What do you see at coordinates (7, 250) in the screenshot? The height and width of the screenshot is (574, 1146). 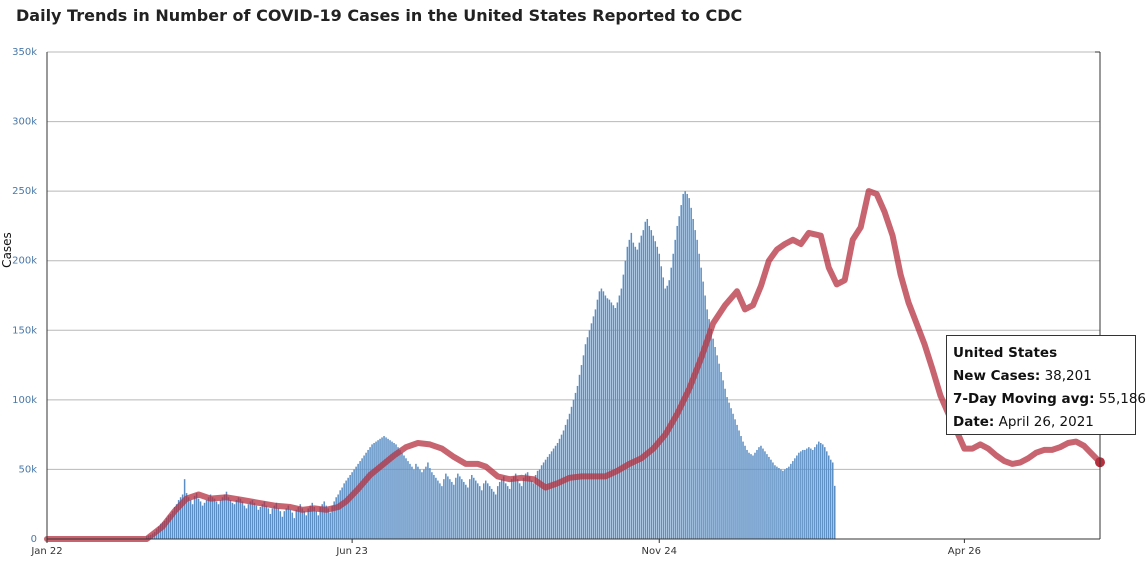 I see `y-axis-label: Cases` at bounding box center [7, 250].